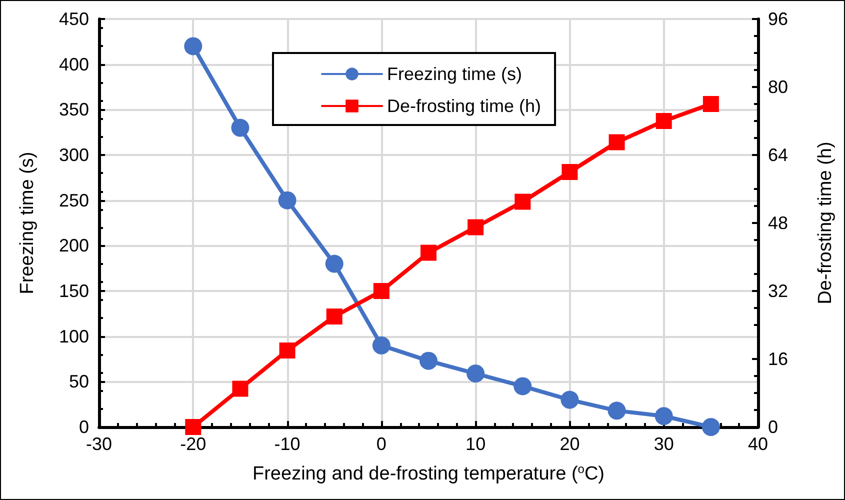 This screenshot has width=845, height=500. I want to click on y-tick-label: 150, so click(73, 291).